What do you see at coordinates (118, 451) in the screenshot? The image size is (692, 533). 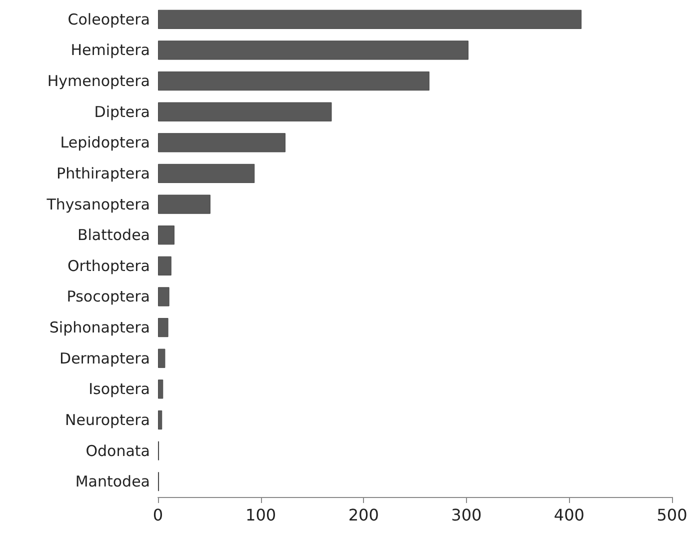 I see `y-tick-label: Odonata` at bounding box center [118, 451].